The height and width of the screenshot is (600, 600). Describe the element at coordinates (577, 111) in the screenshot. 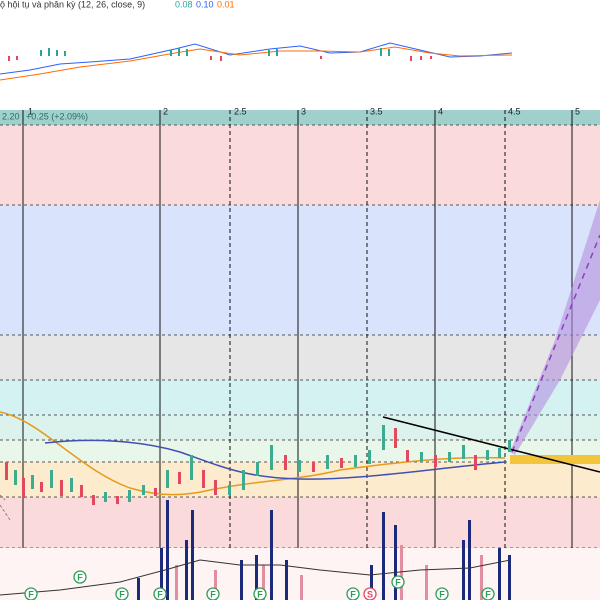

I see `time-label: 5` at that location.